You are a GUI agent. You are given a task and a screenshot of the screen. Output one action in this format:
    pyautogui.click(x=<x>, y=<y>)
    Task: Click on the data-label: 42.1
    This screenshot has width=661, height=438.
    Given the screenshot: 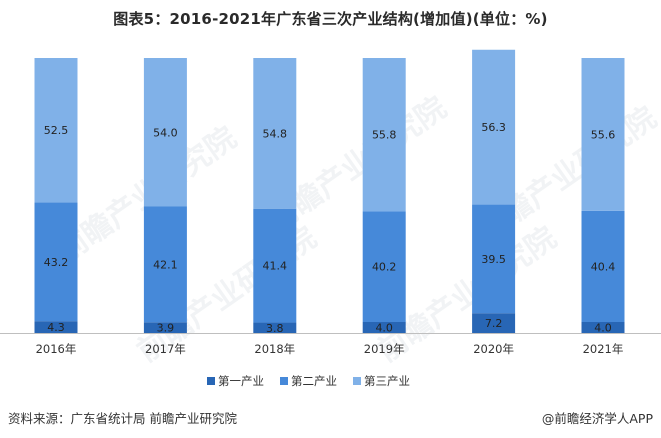 What is the action you would take?
    pyautogui.click(x=165, y=264)
    